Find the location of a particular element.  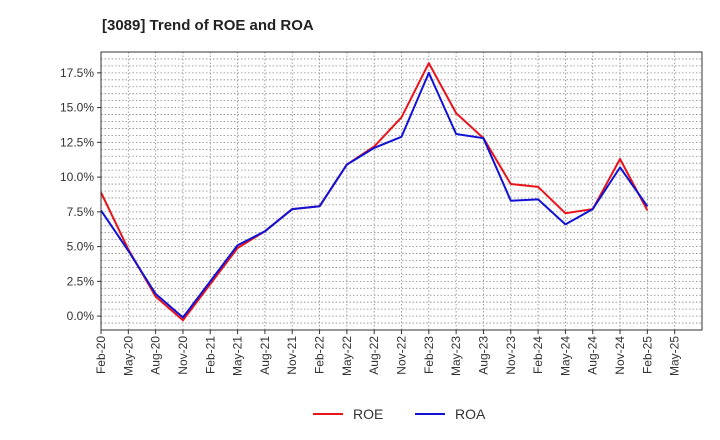

x-tick-label: Feb-23 is located at coordinates (429, 355).